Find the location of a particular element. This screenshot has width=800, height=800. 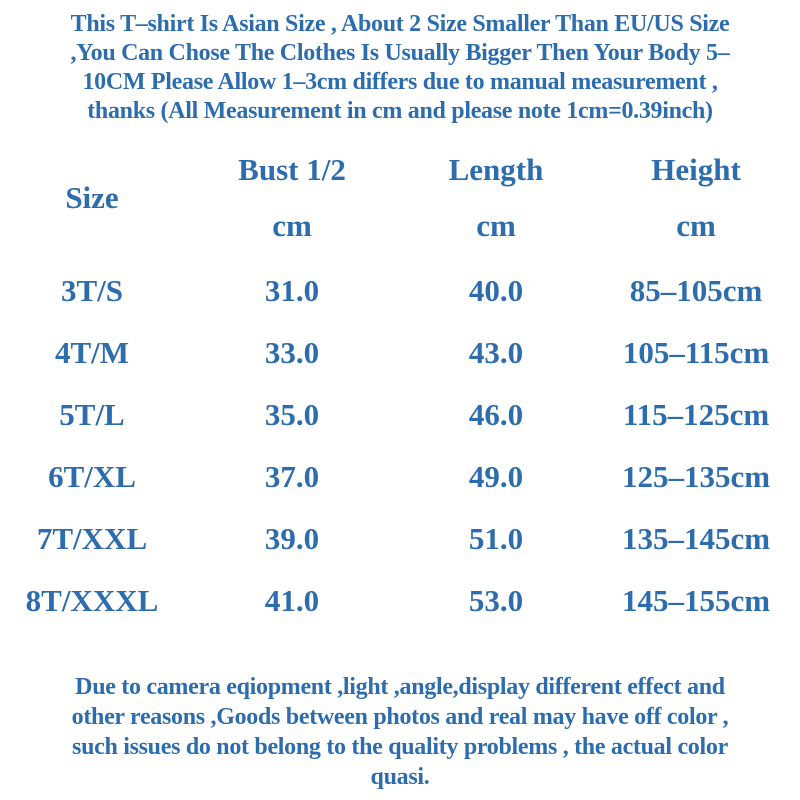

col-header-height: Height cm is located at coordinates (696, 206).